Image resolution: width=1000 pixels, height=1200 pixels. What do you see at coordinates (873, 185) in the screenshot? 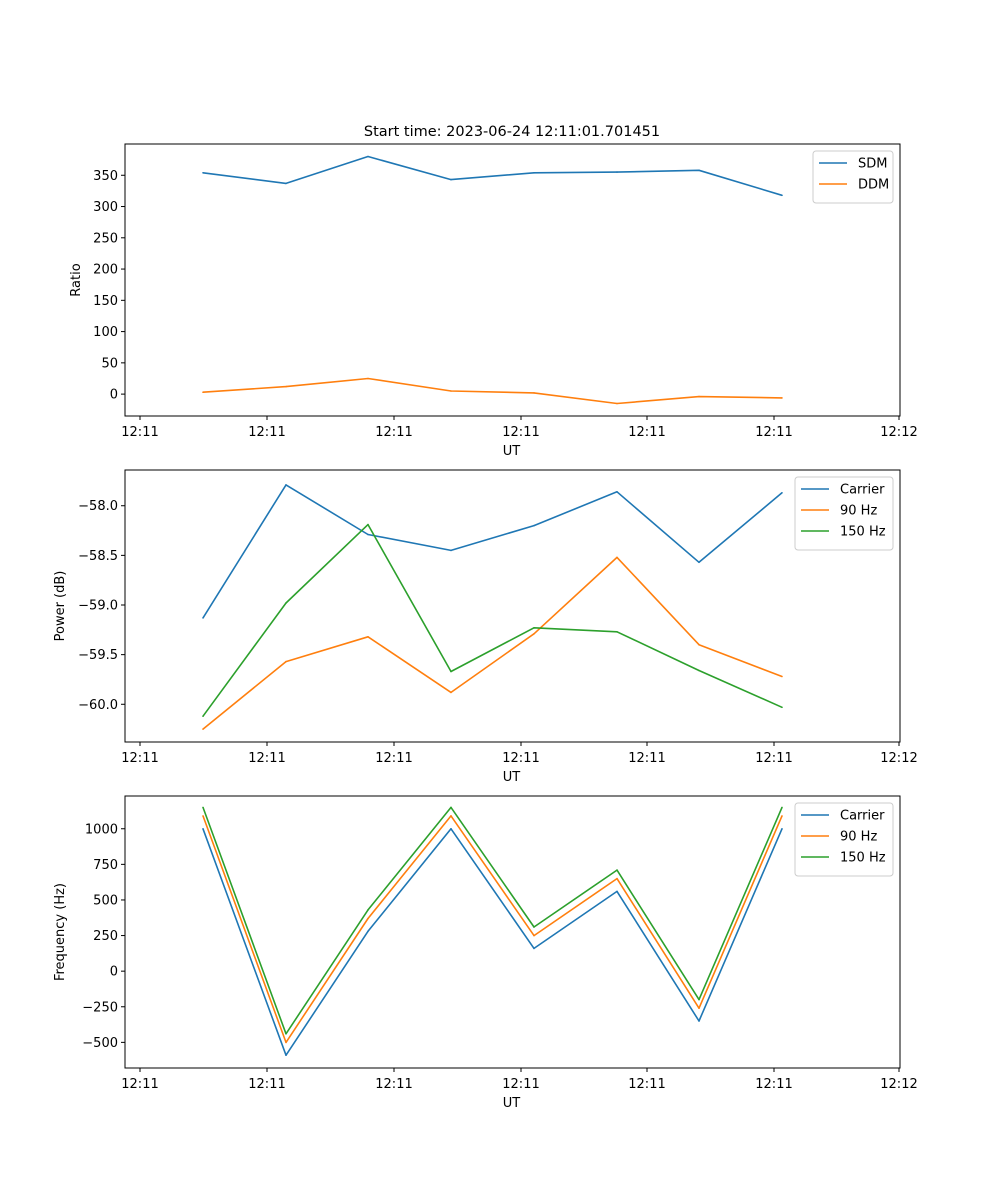
I see `legend-label-ddm: DDM` at bounding box center [873, 185].